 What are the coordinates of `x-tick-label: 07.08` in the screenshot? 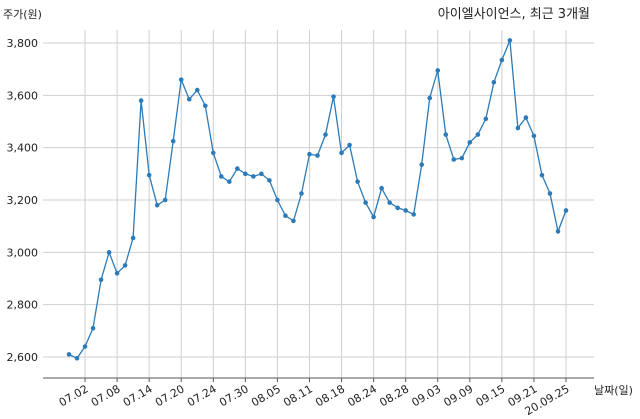 It's located at (106, 395).